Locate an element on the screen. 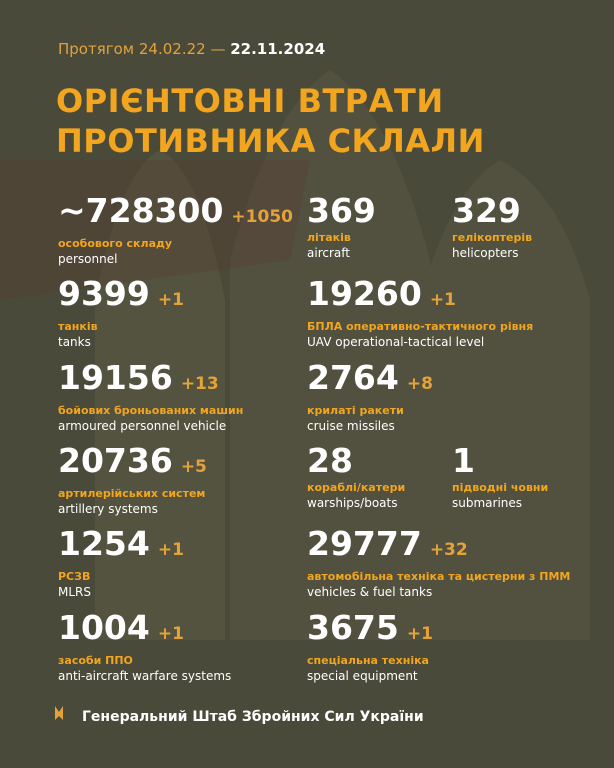 The height and width of the screenshot is (768, 614). stat-row: 1004 +1 is located at coordinates (144, 631).